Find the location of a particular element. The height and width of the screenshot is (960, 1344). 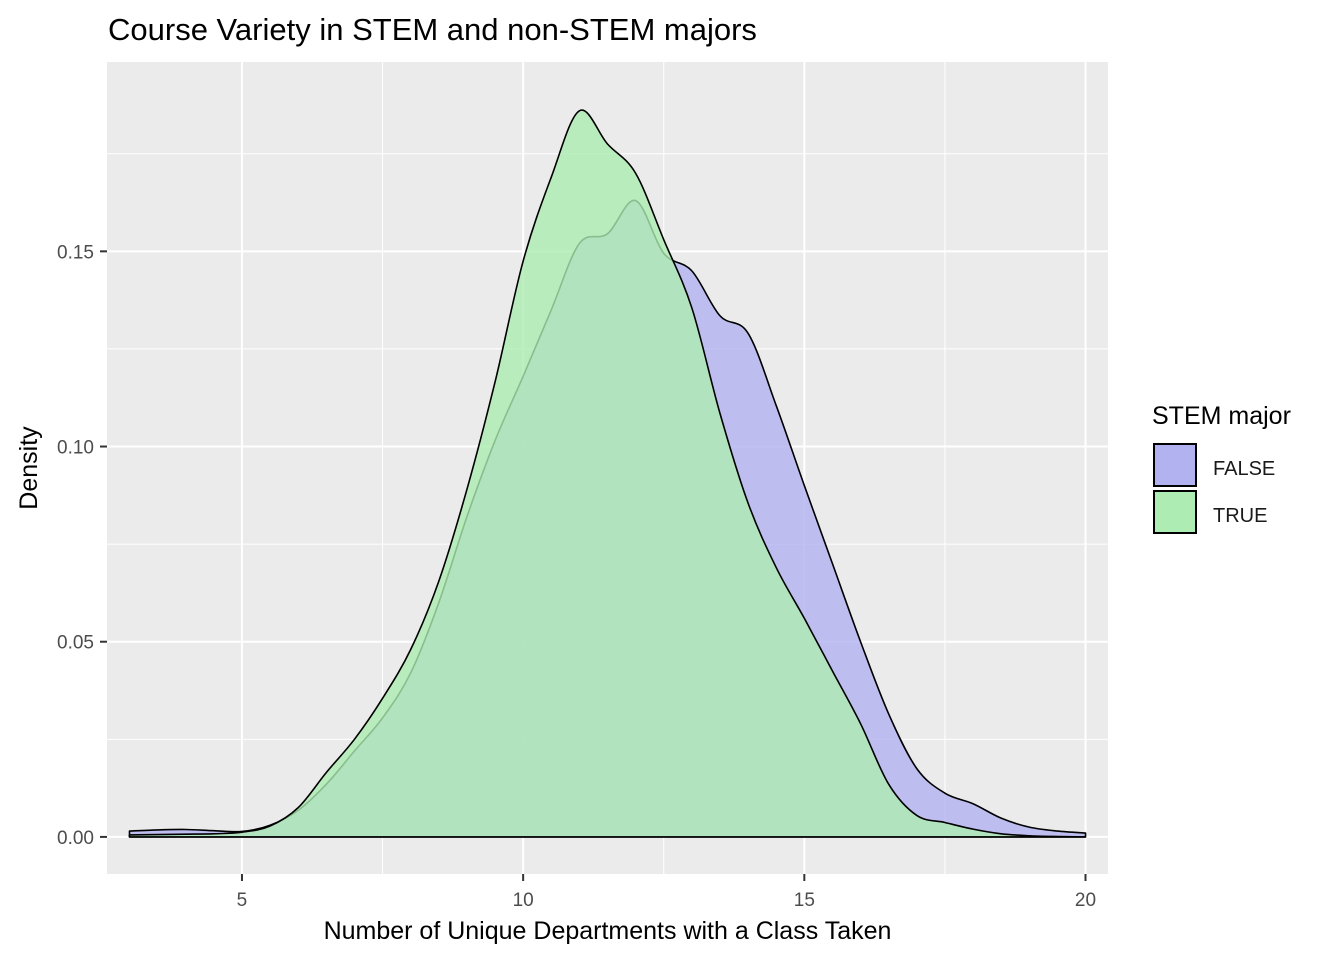

legend-label-true: TRUE is located at coordinates (1240, 516).